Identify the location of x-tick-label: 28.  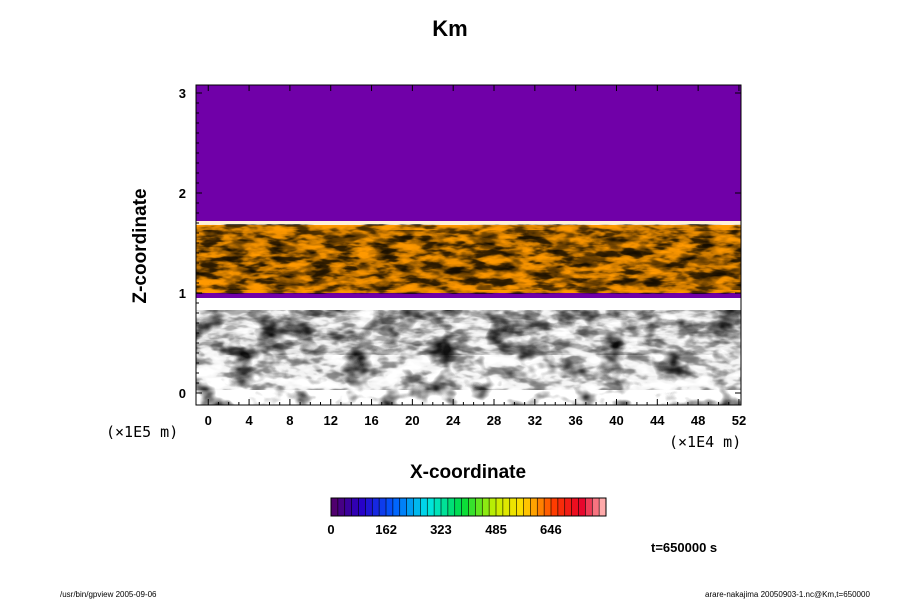
(494, 420).